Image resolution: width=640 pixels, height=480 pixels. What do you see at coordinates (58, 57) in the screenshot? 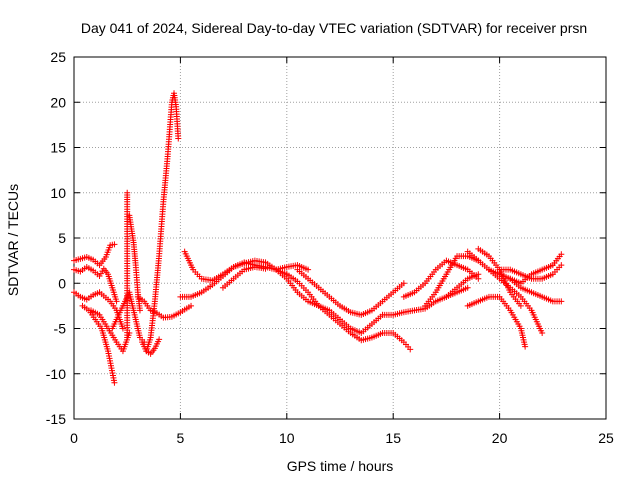
I see `y-tick-label: 25` at bounding box center [58, 57].